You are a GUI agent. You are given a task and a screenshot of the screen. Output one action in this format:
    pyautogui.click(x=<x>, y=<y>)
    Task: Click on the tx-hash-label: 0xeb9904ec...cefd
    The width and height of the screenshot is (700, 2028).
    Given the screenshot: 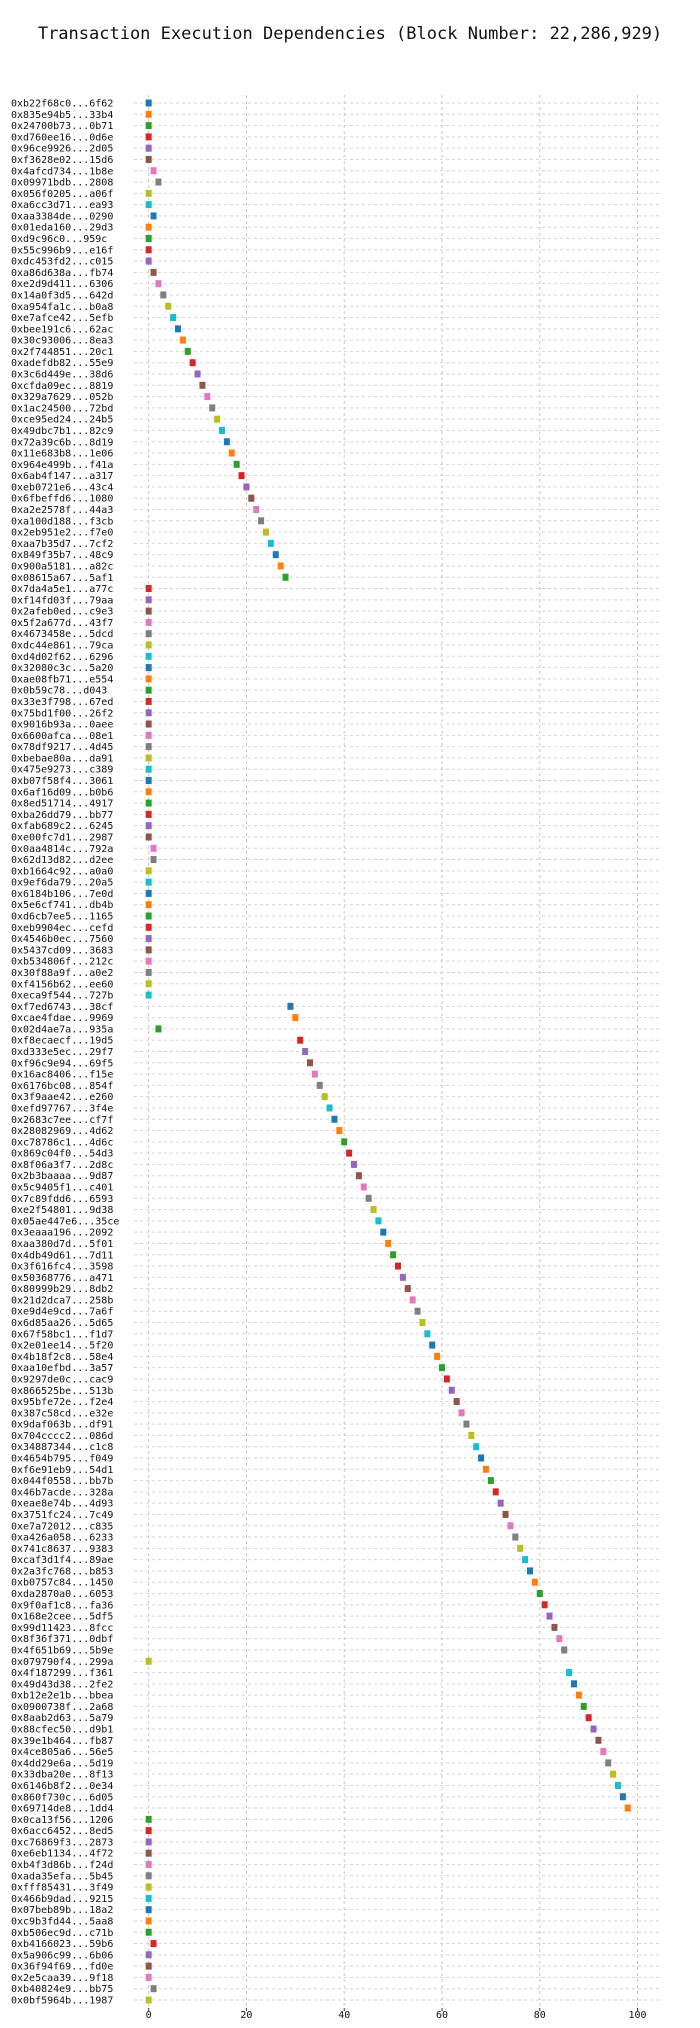 What is the action you would take?
    pyautogui.click(x=62, y=928)
    